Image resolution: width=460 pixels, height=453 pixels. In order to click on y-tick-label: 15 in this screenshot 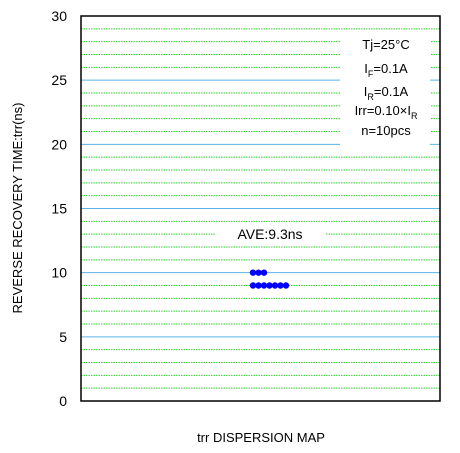, I will do `click(59, 209)`.